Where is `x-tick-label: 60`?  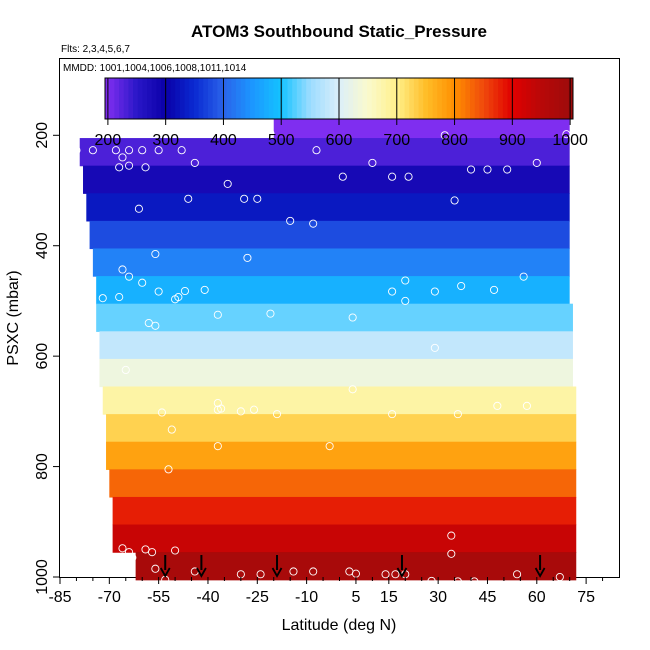 x-tick-label: 60 is located at coordinates (537, 597).